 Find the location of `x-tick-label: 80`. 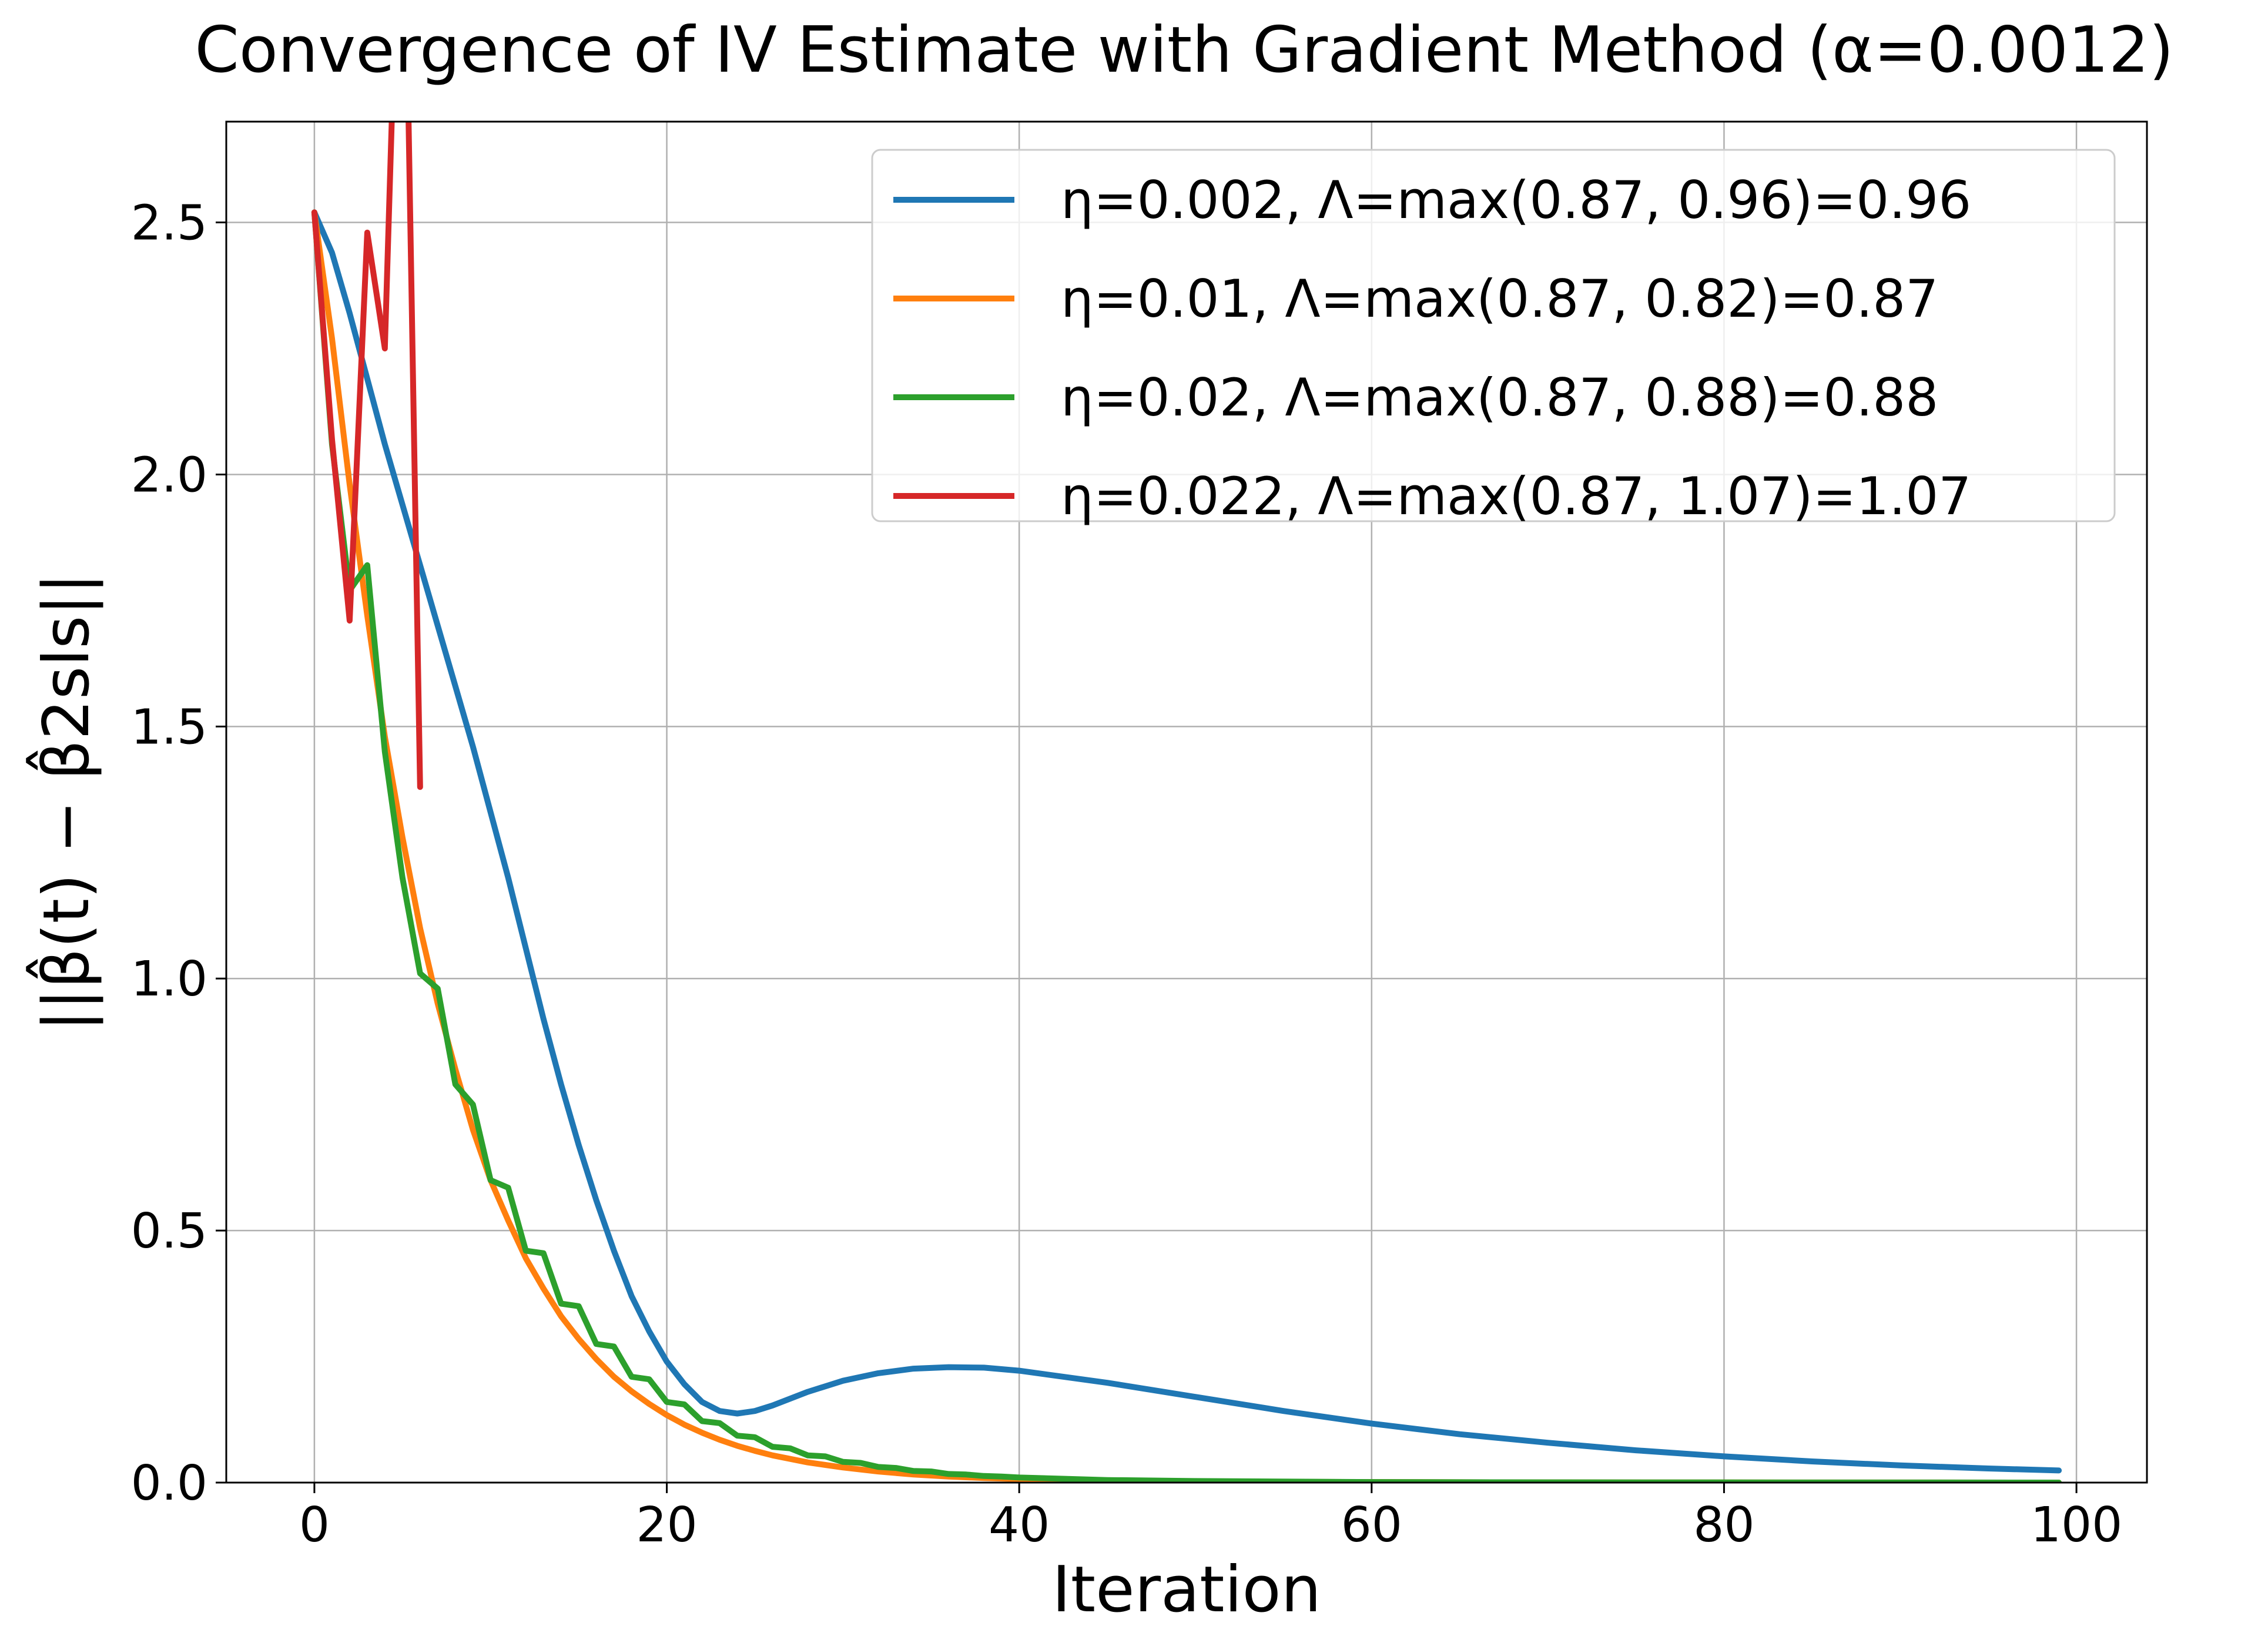

x-tick-label: 80 is located at coordinates (1723, 1525).